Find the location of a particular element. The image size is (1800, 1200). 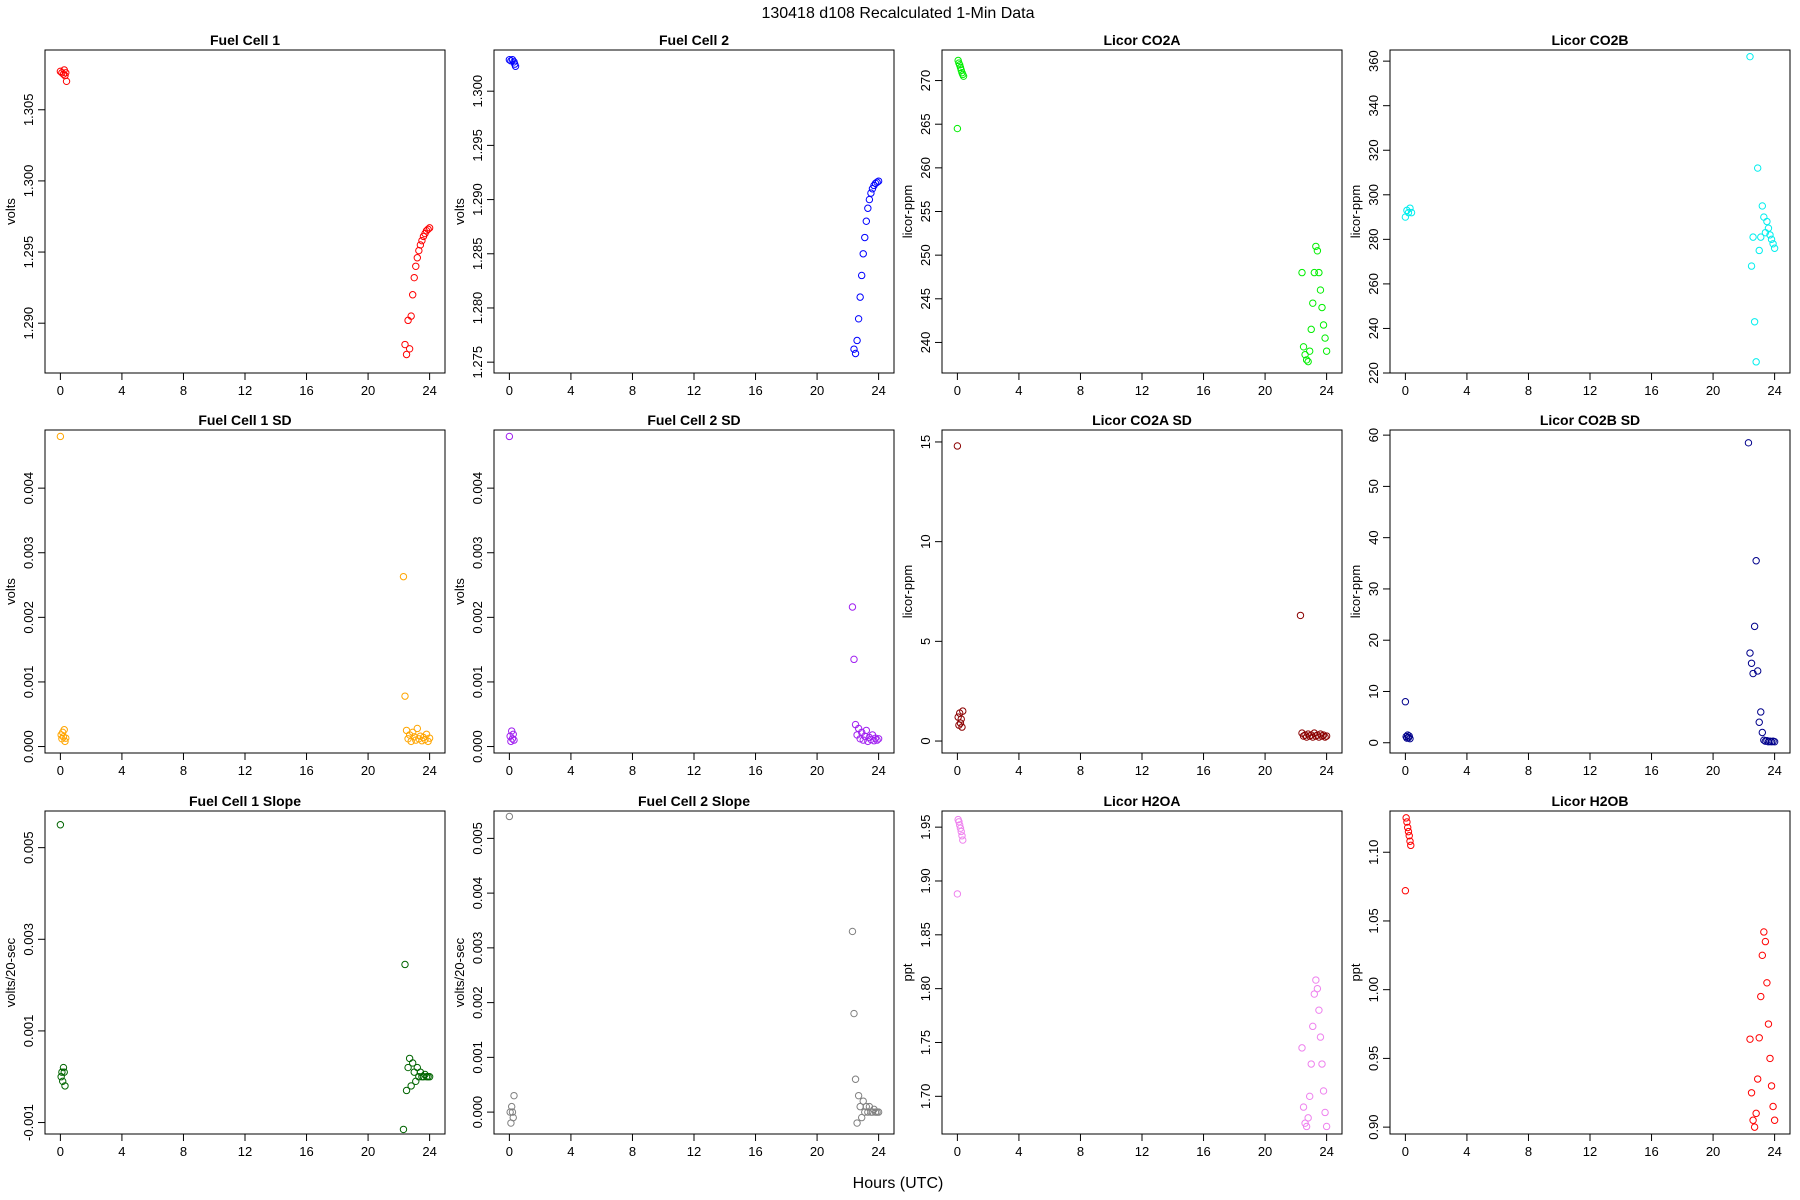

y-tick-label: 20 is located at coordinates (1373, 640).